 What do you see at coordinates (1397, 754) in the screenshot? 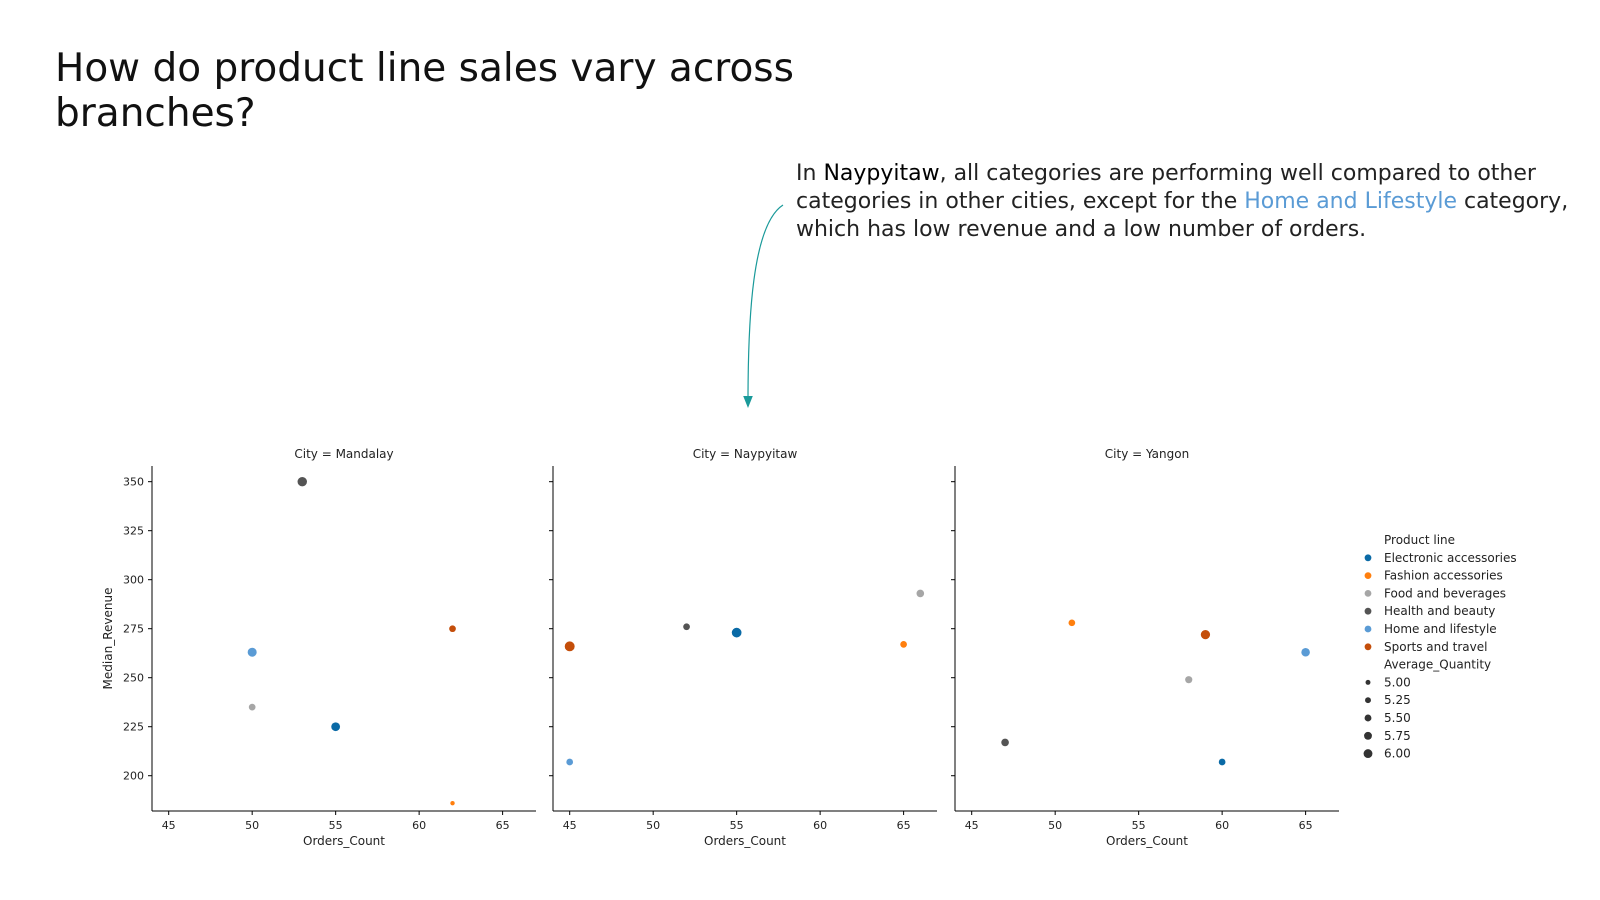
I see `legend-size-entry: 6.00` at bounding box center [1397, 754].